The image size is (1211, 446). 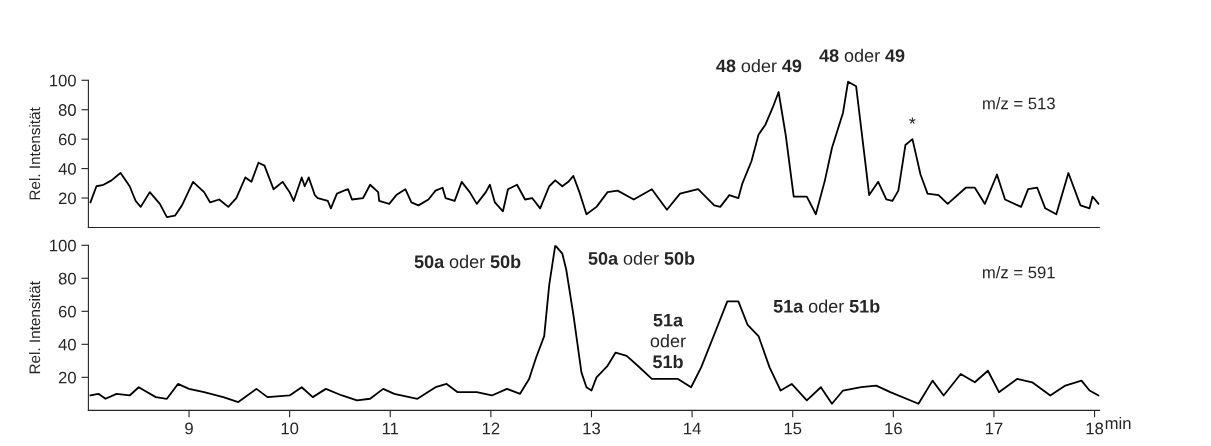 What do you see at coordinates (893, 428) in the screenshot?
I see `x-tick-label: 16` at bounding box center [893, 428].